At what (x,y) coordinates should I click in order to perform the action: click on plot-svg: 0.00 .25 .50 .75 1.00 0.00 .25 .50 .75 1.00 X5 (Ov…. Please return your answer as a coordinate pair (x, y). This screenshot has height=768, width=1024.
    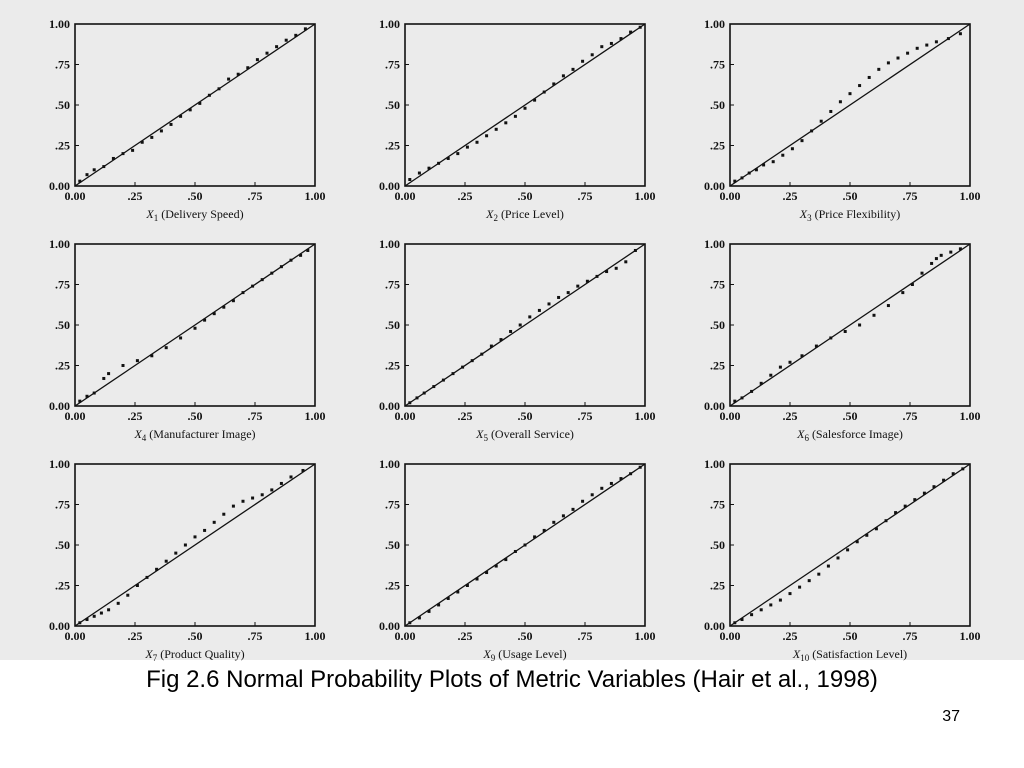
    Looking at the image, I should click on (517, 340).